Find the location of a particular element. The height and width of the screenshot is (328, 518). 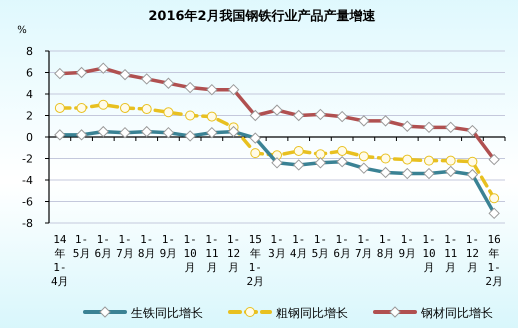

legend-label: 生铁同比增长 is located at coordinates (167, 313).